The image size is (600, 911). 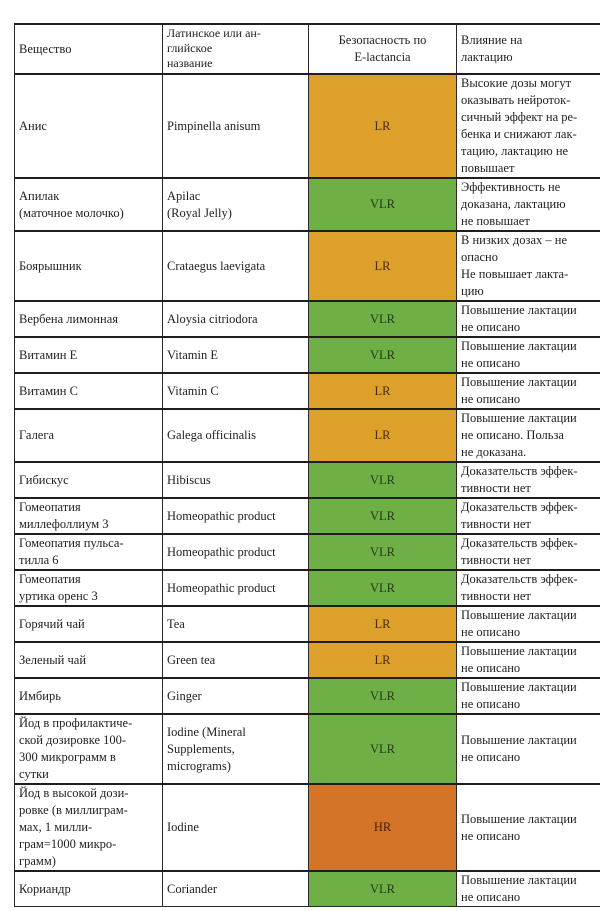 What do you see at coordinates (235, 391) in the screenshot?
I see `latin-name-cell: Vitamin C` at bounding box center [235, 391].